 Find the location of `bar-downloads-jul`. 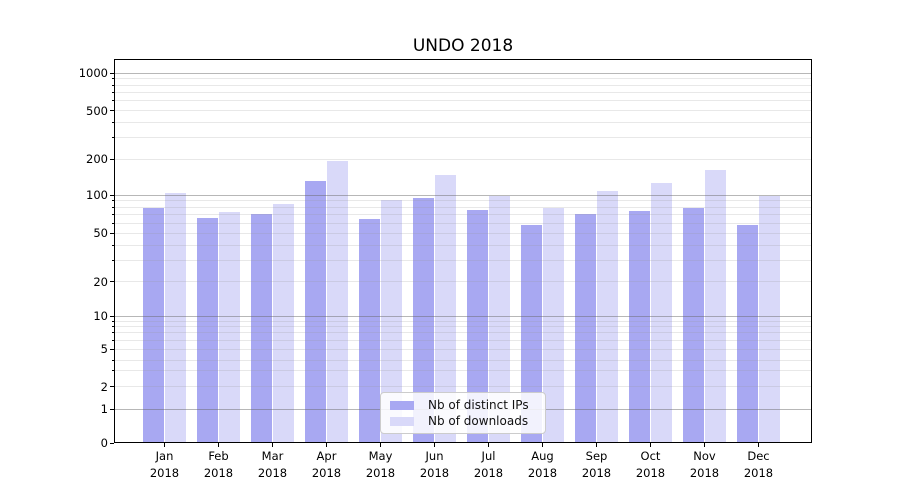

bar-downloads-jul is located at coordinates (499, 319).